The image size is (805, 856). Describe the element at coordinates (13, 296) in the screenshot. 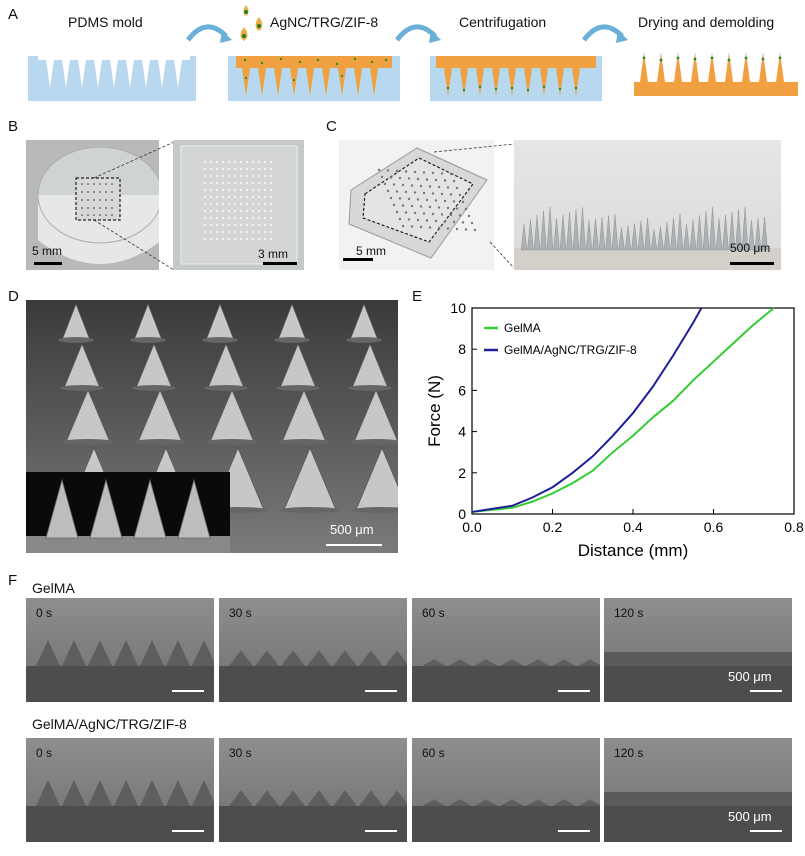

I see `panel-letter-d: D` at that location.